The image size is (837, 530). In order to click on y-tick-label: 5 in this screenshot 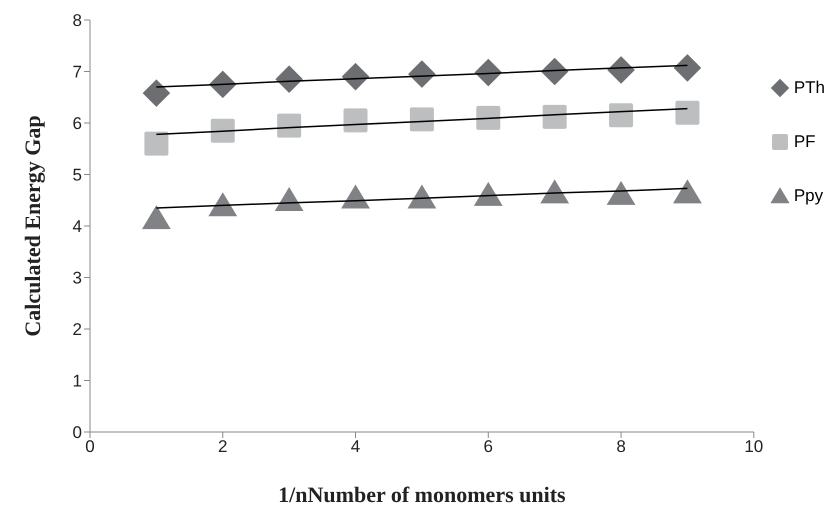, I will do `click(77, 175)`.